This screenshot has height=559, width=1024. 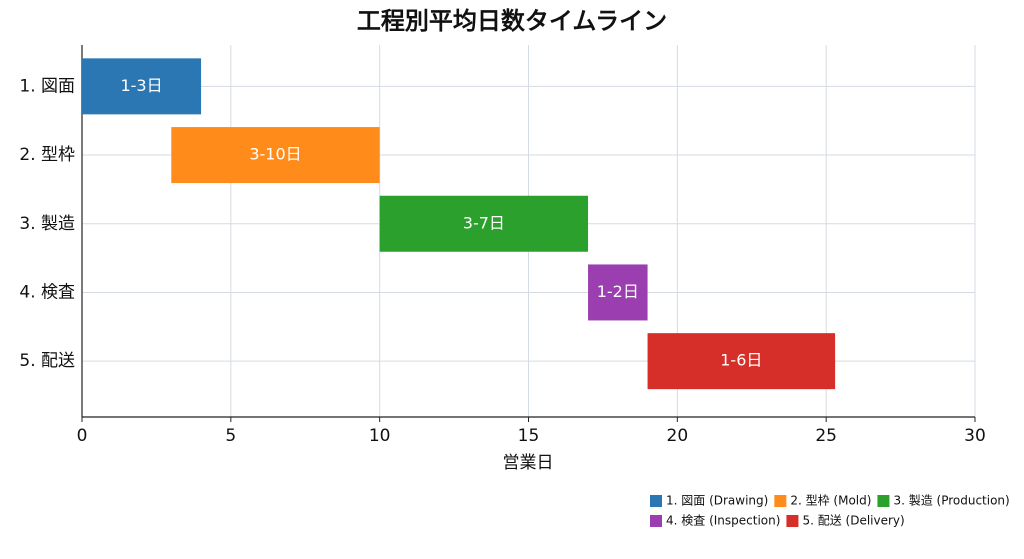 I want to click on x-axis-label: 営業日, so click(x=528, y=463).